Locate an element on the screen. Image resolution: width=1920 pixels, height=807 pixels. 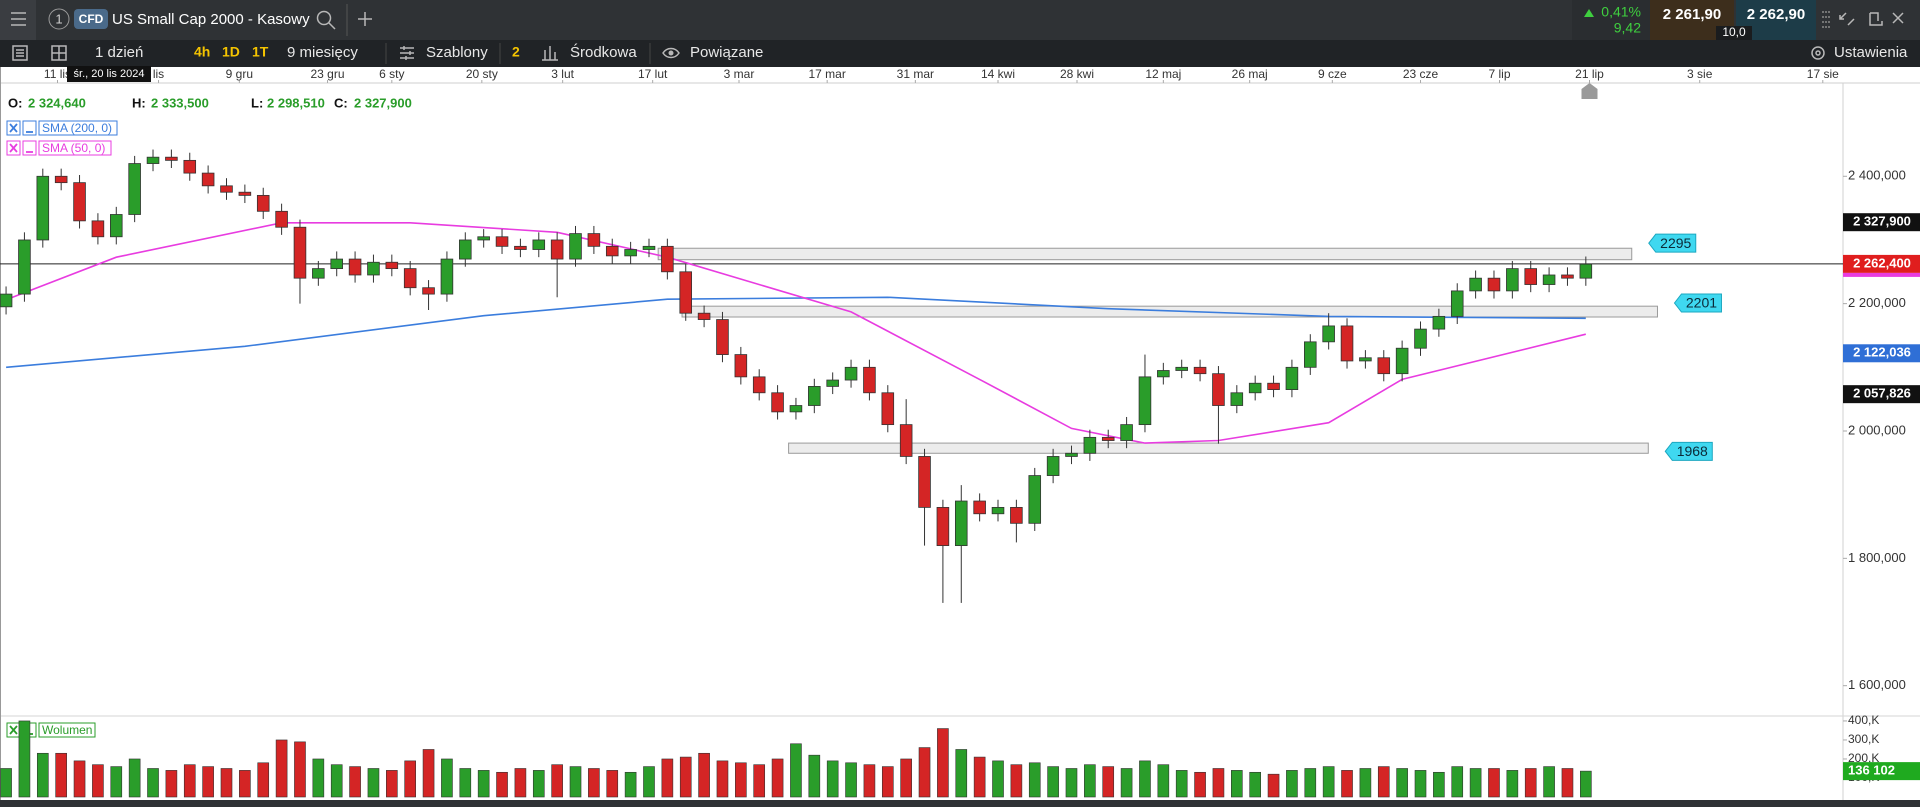
quick-interval: 4h is located at coordinates (202, 52).